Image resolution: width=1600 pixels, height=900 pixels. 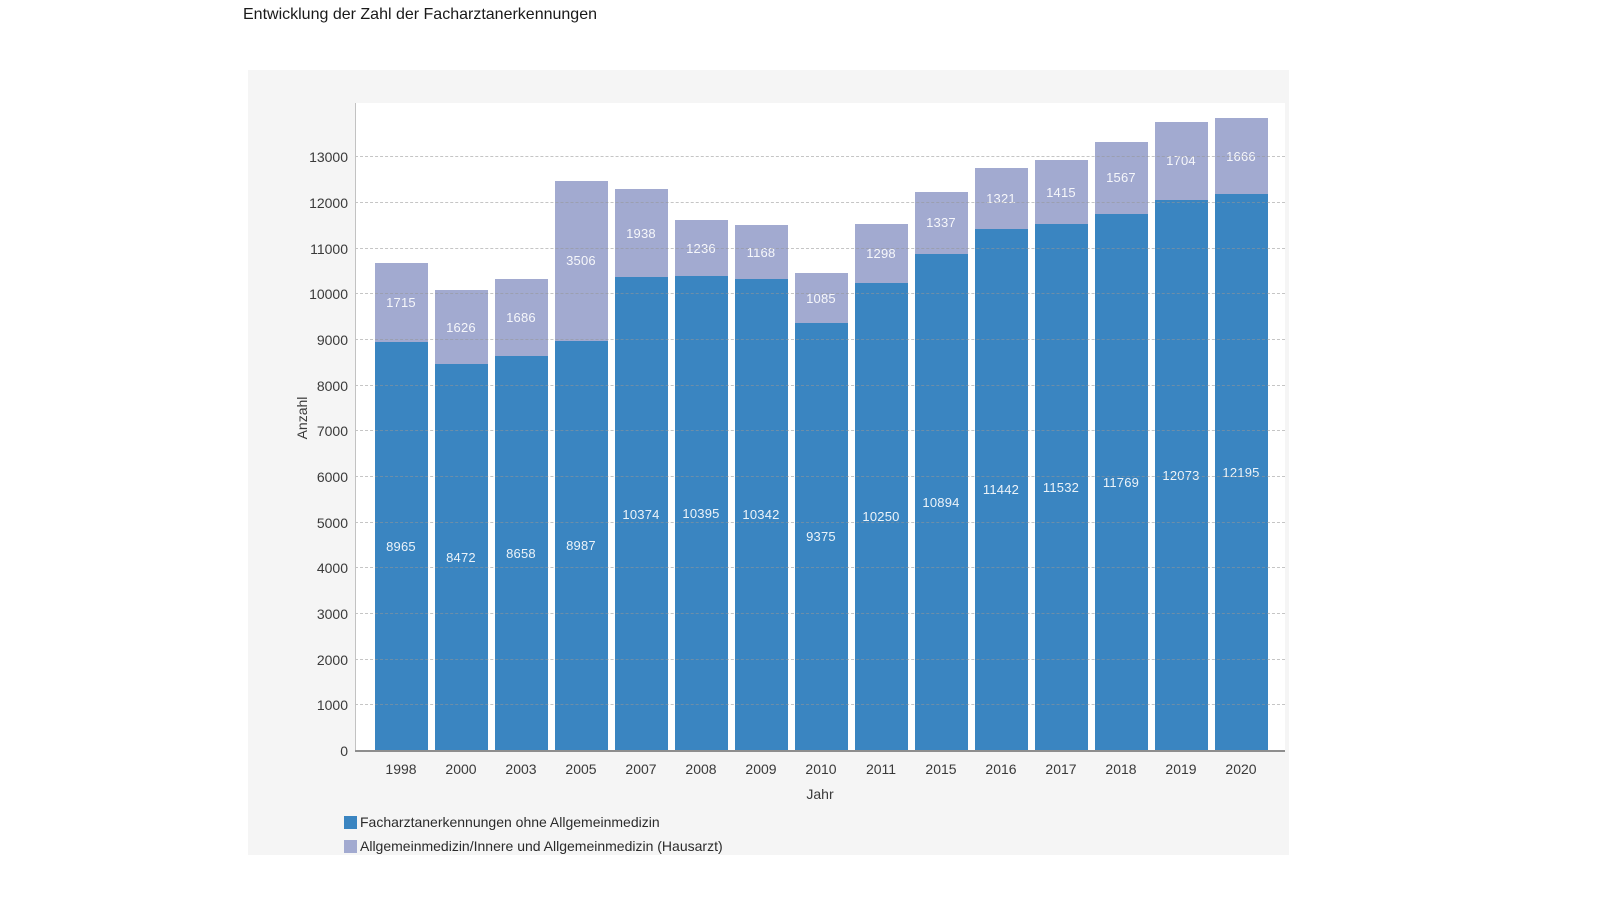 I want to click on bar-segment: 1298, so click(x=881, y=253).